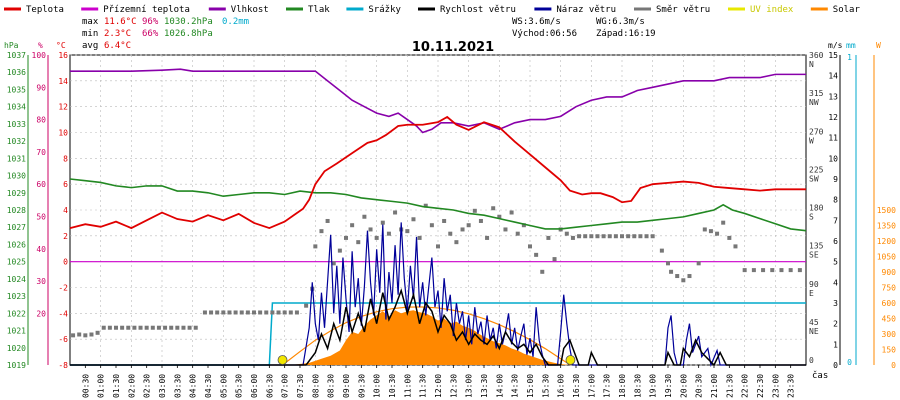 This screenshot has height=400, width=900. Describe the element at coordinates (63, 288) in the screenshot. I see `degc-tick-label: -2` at that location.